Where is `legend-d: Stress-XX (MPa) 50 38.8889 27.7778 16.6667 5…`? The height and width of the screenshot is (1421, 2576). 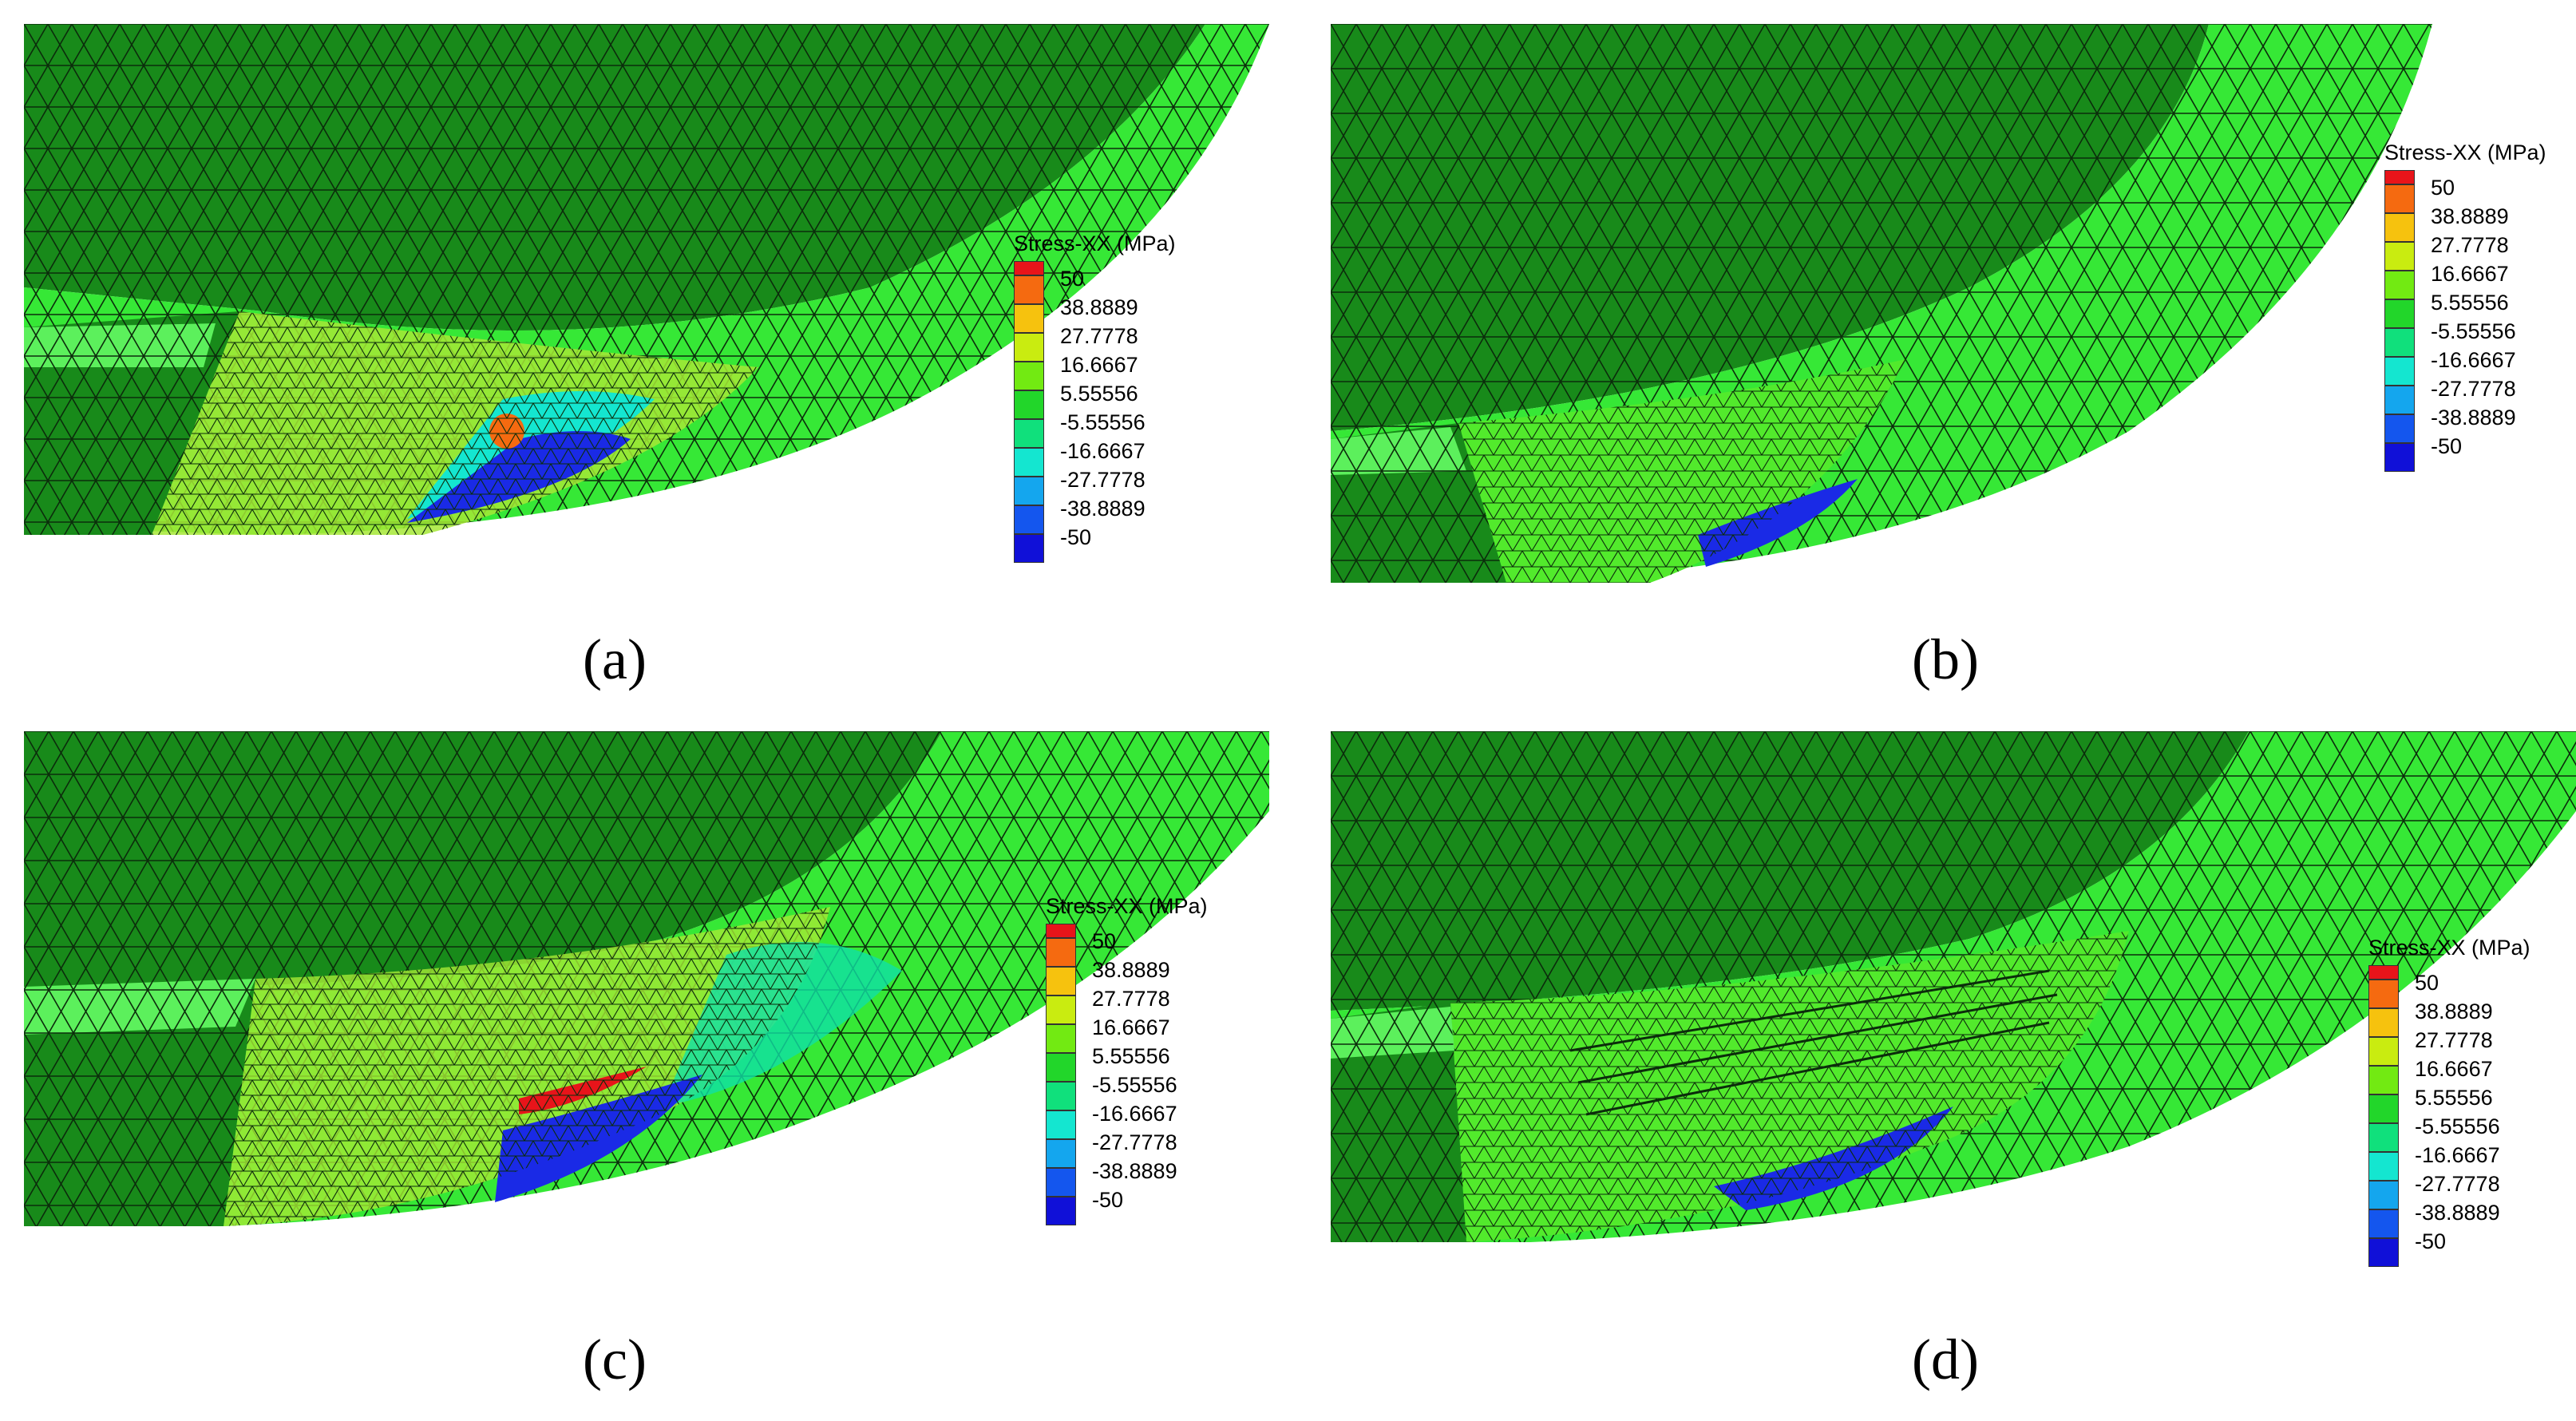 legend-d: Stress-XX (MPa) 50 38.8889 27.7778 16.6667 5… is located at coordinates (2449, 1101).